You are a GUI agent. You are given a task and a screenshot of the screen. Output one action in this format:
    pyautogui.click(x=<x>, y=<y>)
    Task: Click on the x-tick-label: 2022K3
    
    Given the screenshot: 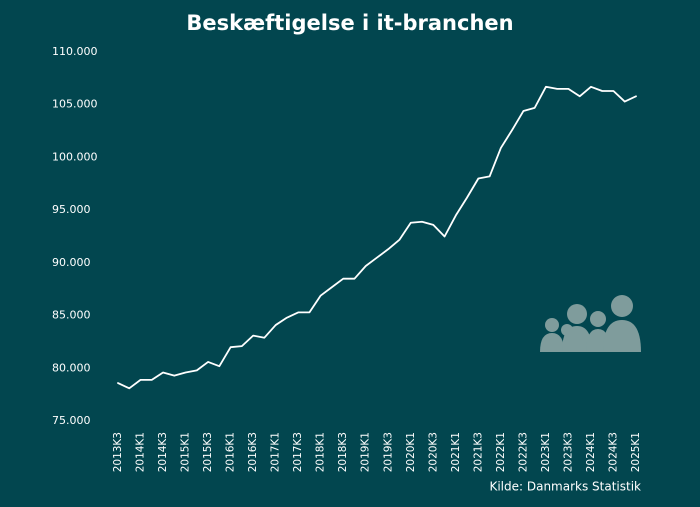 What is the action you would take?
    pyautogui.click(x=523, y=452)
    